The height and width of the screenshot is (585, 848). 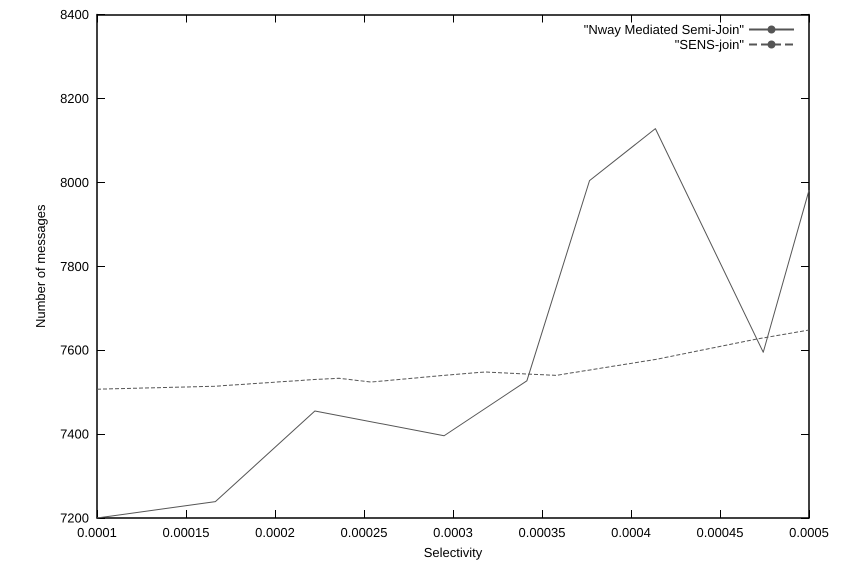 What do you see at coordinates (631, 532) in the screenshot?
I see `x-tick-label: 0.0004` at bounding box center [631, 532].